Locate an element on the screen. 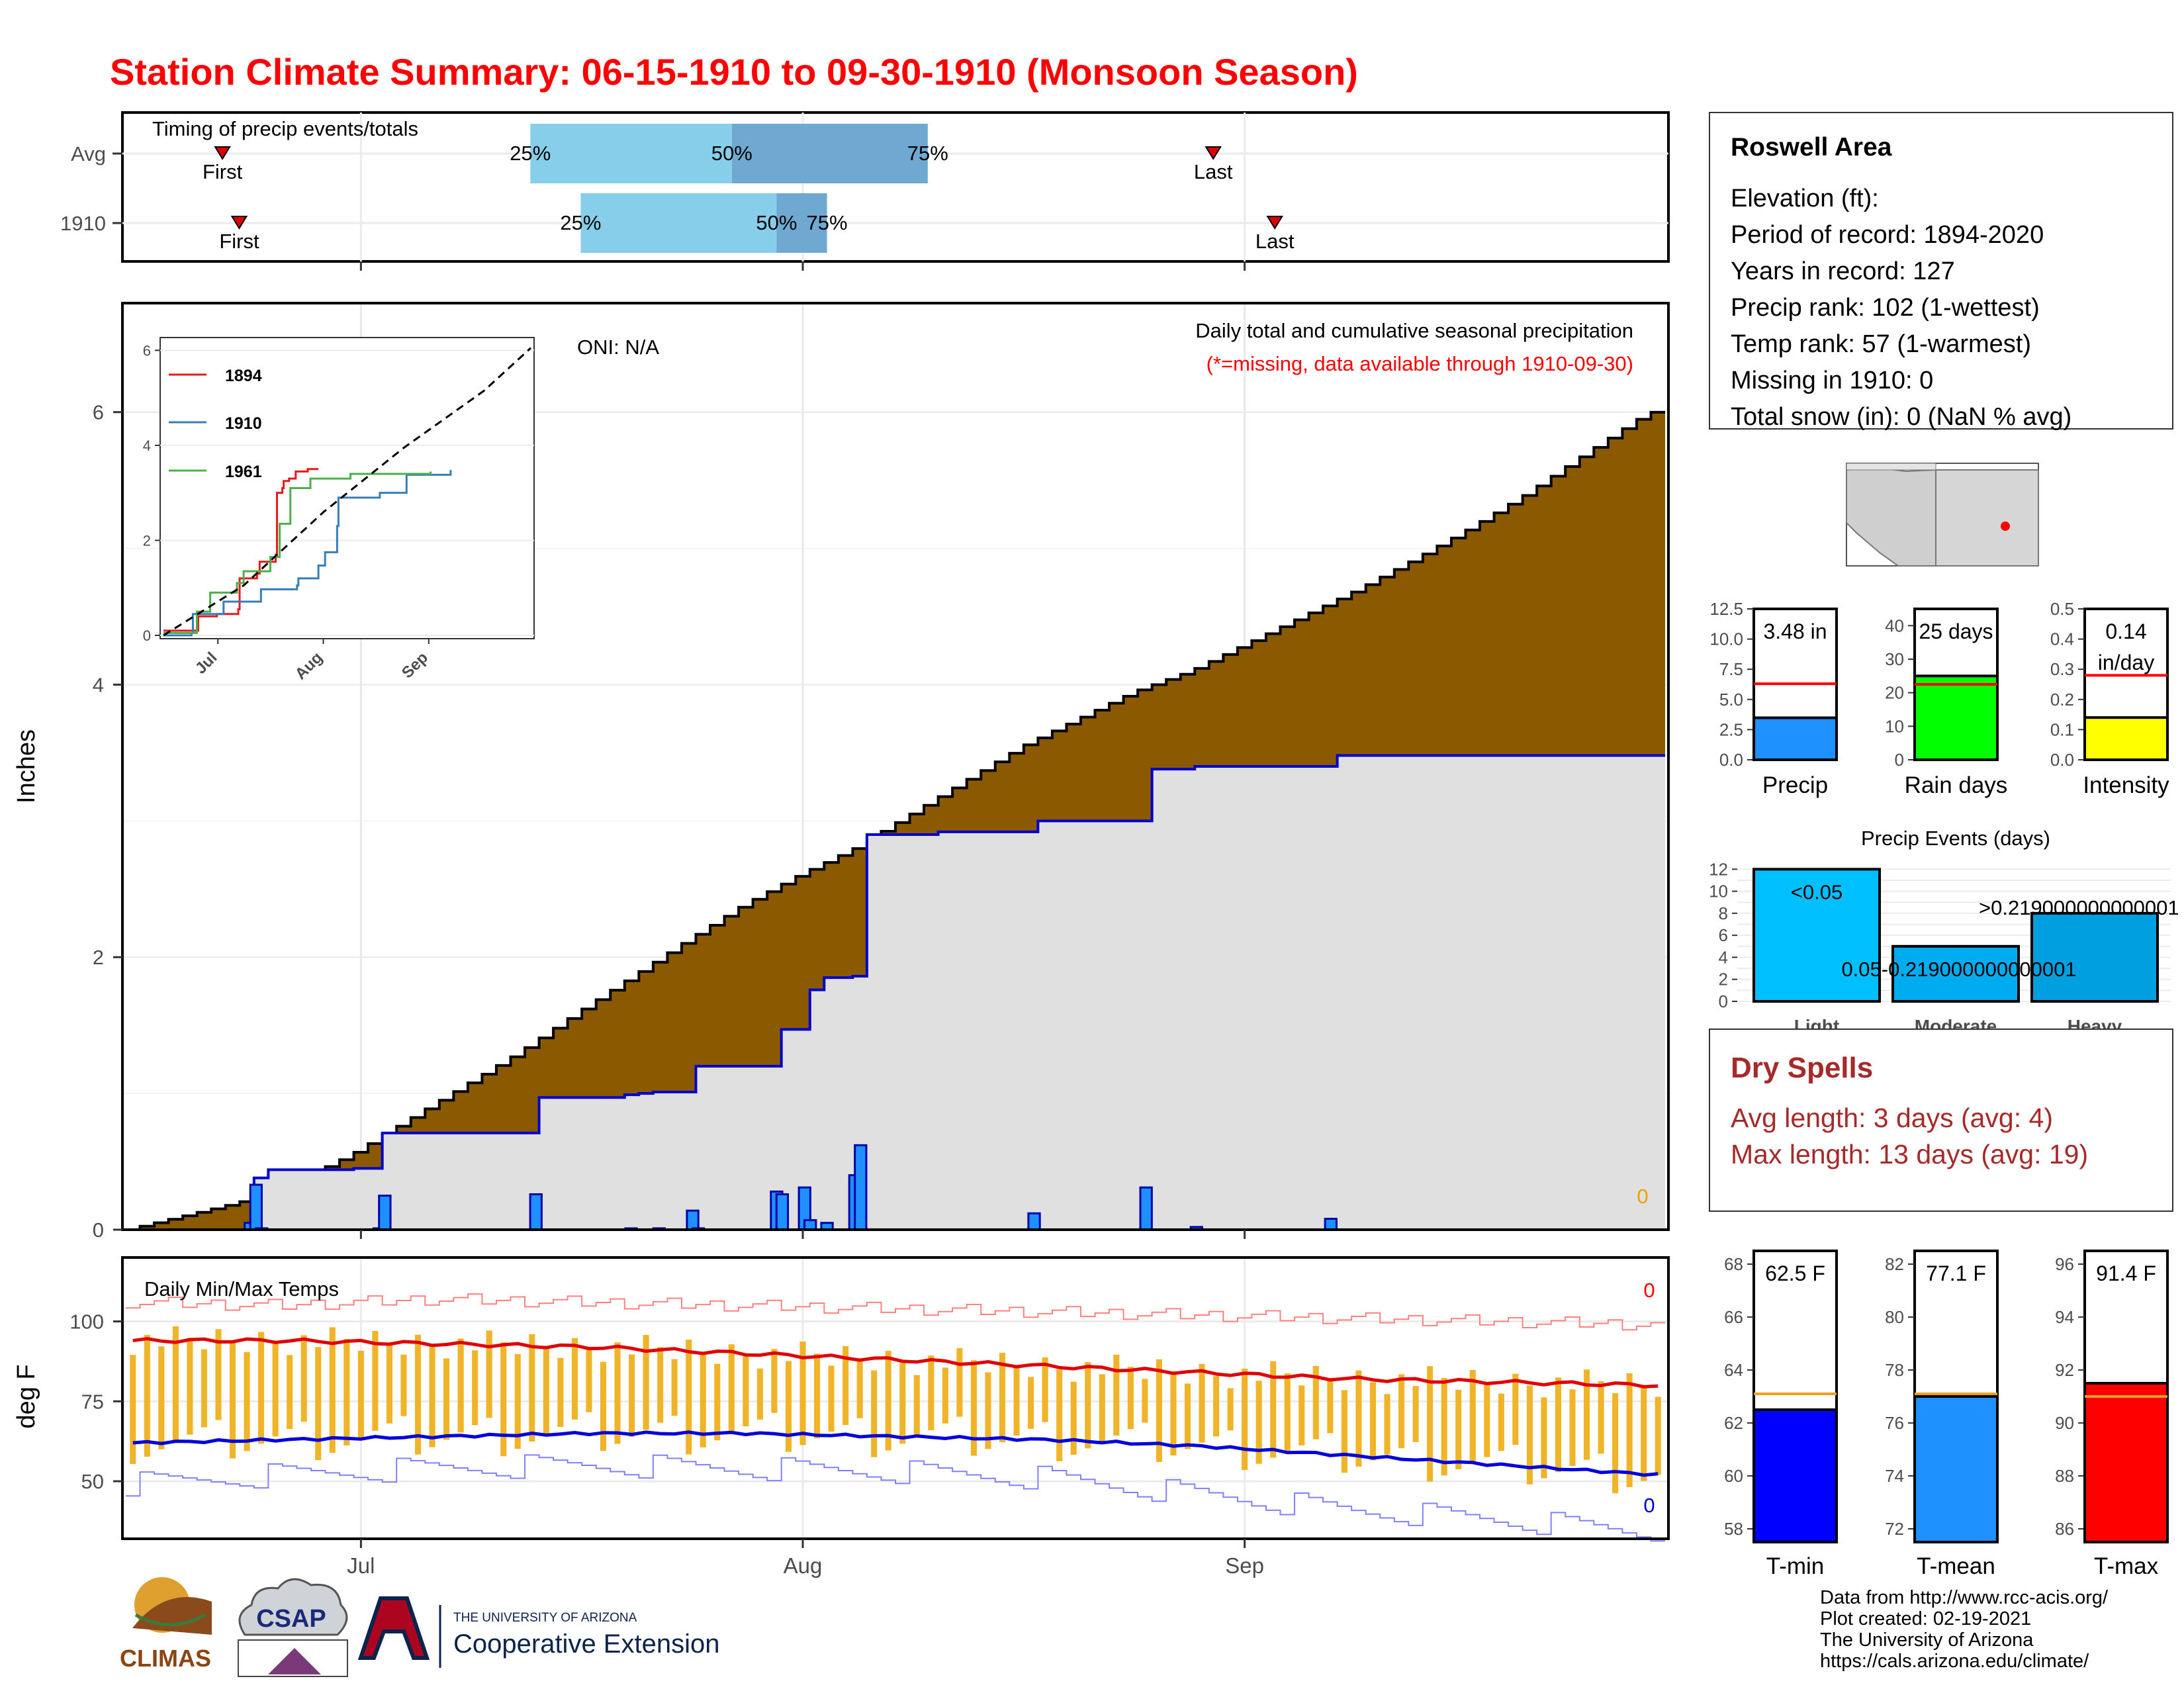 The width and height of the screenshot is (2184, 1691). temp-y-tick-label: 50 is located at coordinates (92, 1481).